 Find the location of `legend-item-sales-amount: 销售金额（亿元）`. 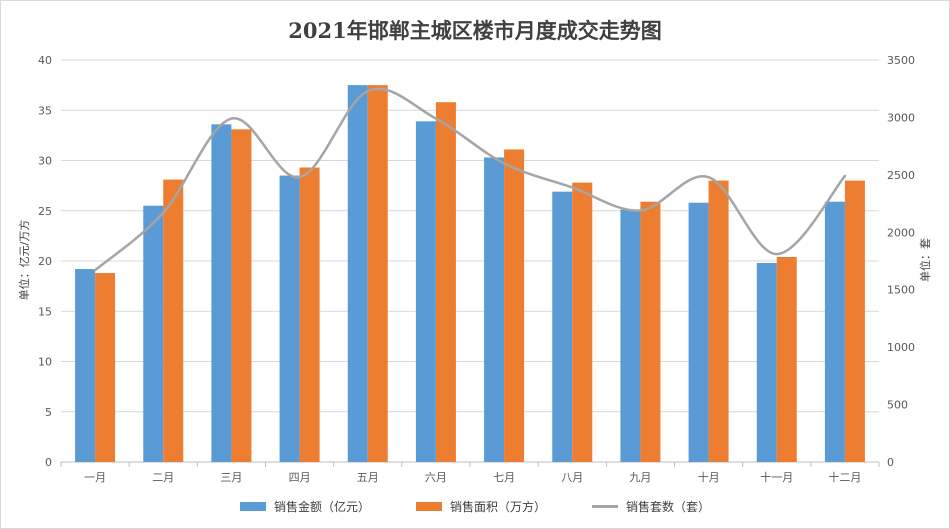

legend-item-sales-amount: 销售金额（亿元） is located at coordinates (304, 506).